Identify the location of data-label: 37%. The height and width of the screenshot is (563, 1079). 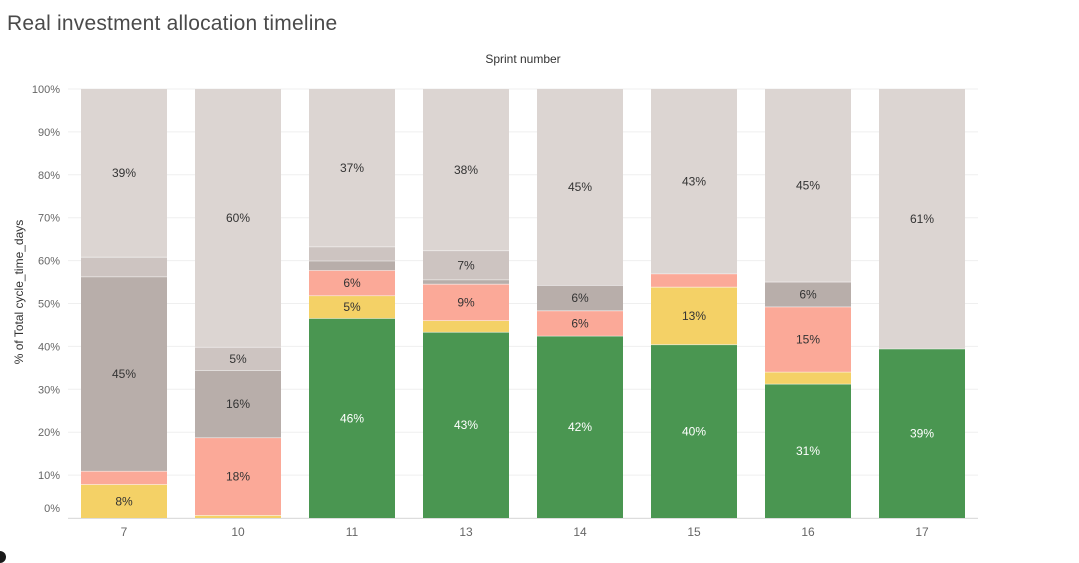
(352, 168).